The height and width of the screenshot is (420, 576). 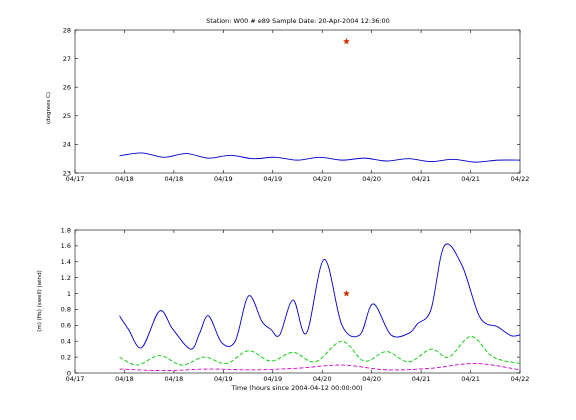 What do you see at coordinates (67, 88) in the screenshot?
I see `temperature-y-tick-label: 26` at bounding box center [67, 88].